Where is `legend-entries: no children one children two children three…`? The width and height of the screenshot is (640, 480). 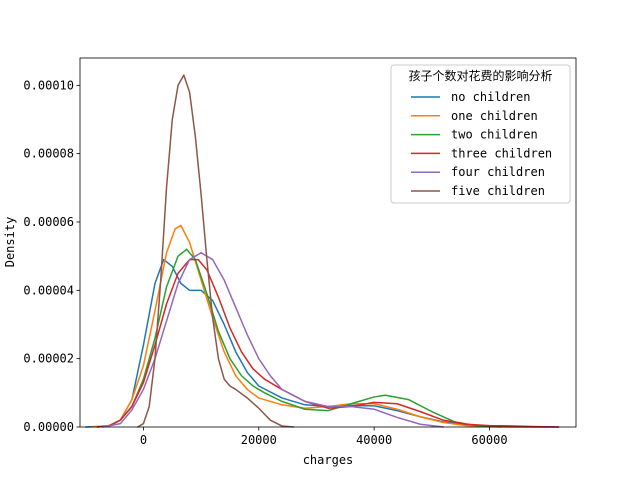 legend-entries: no children one children two children three… is located at coordinates (481, 144).